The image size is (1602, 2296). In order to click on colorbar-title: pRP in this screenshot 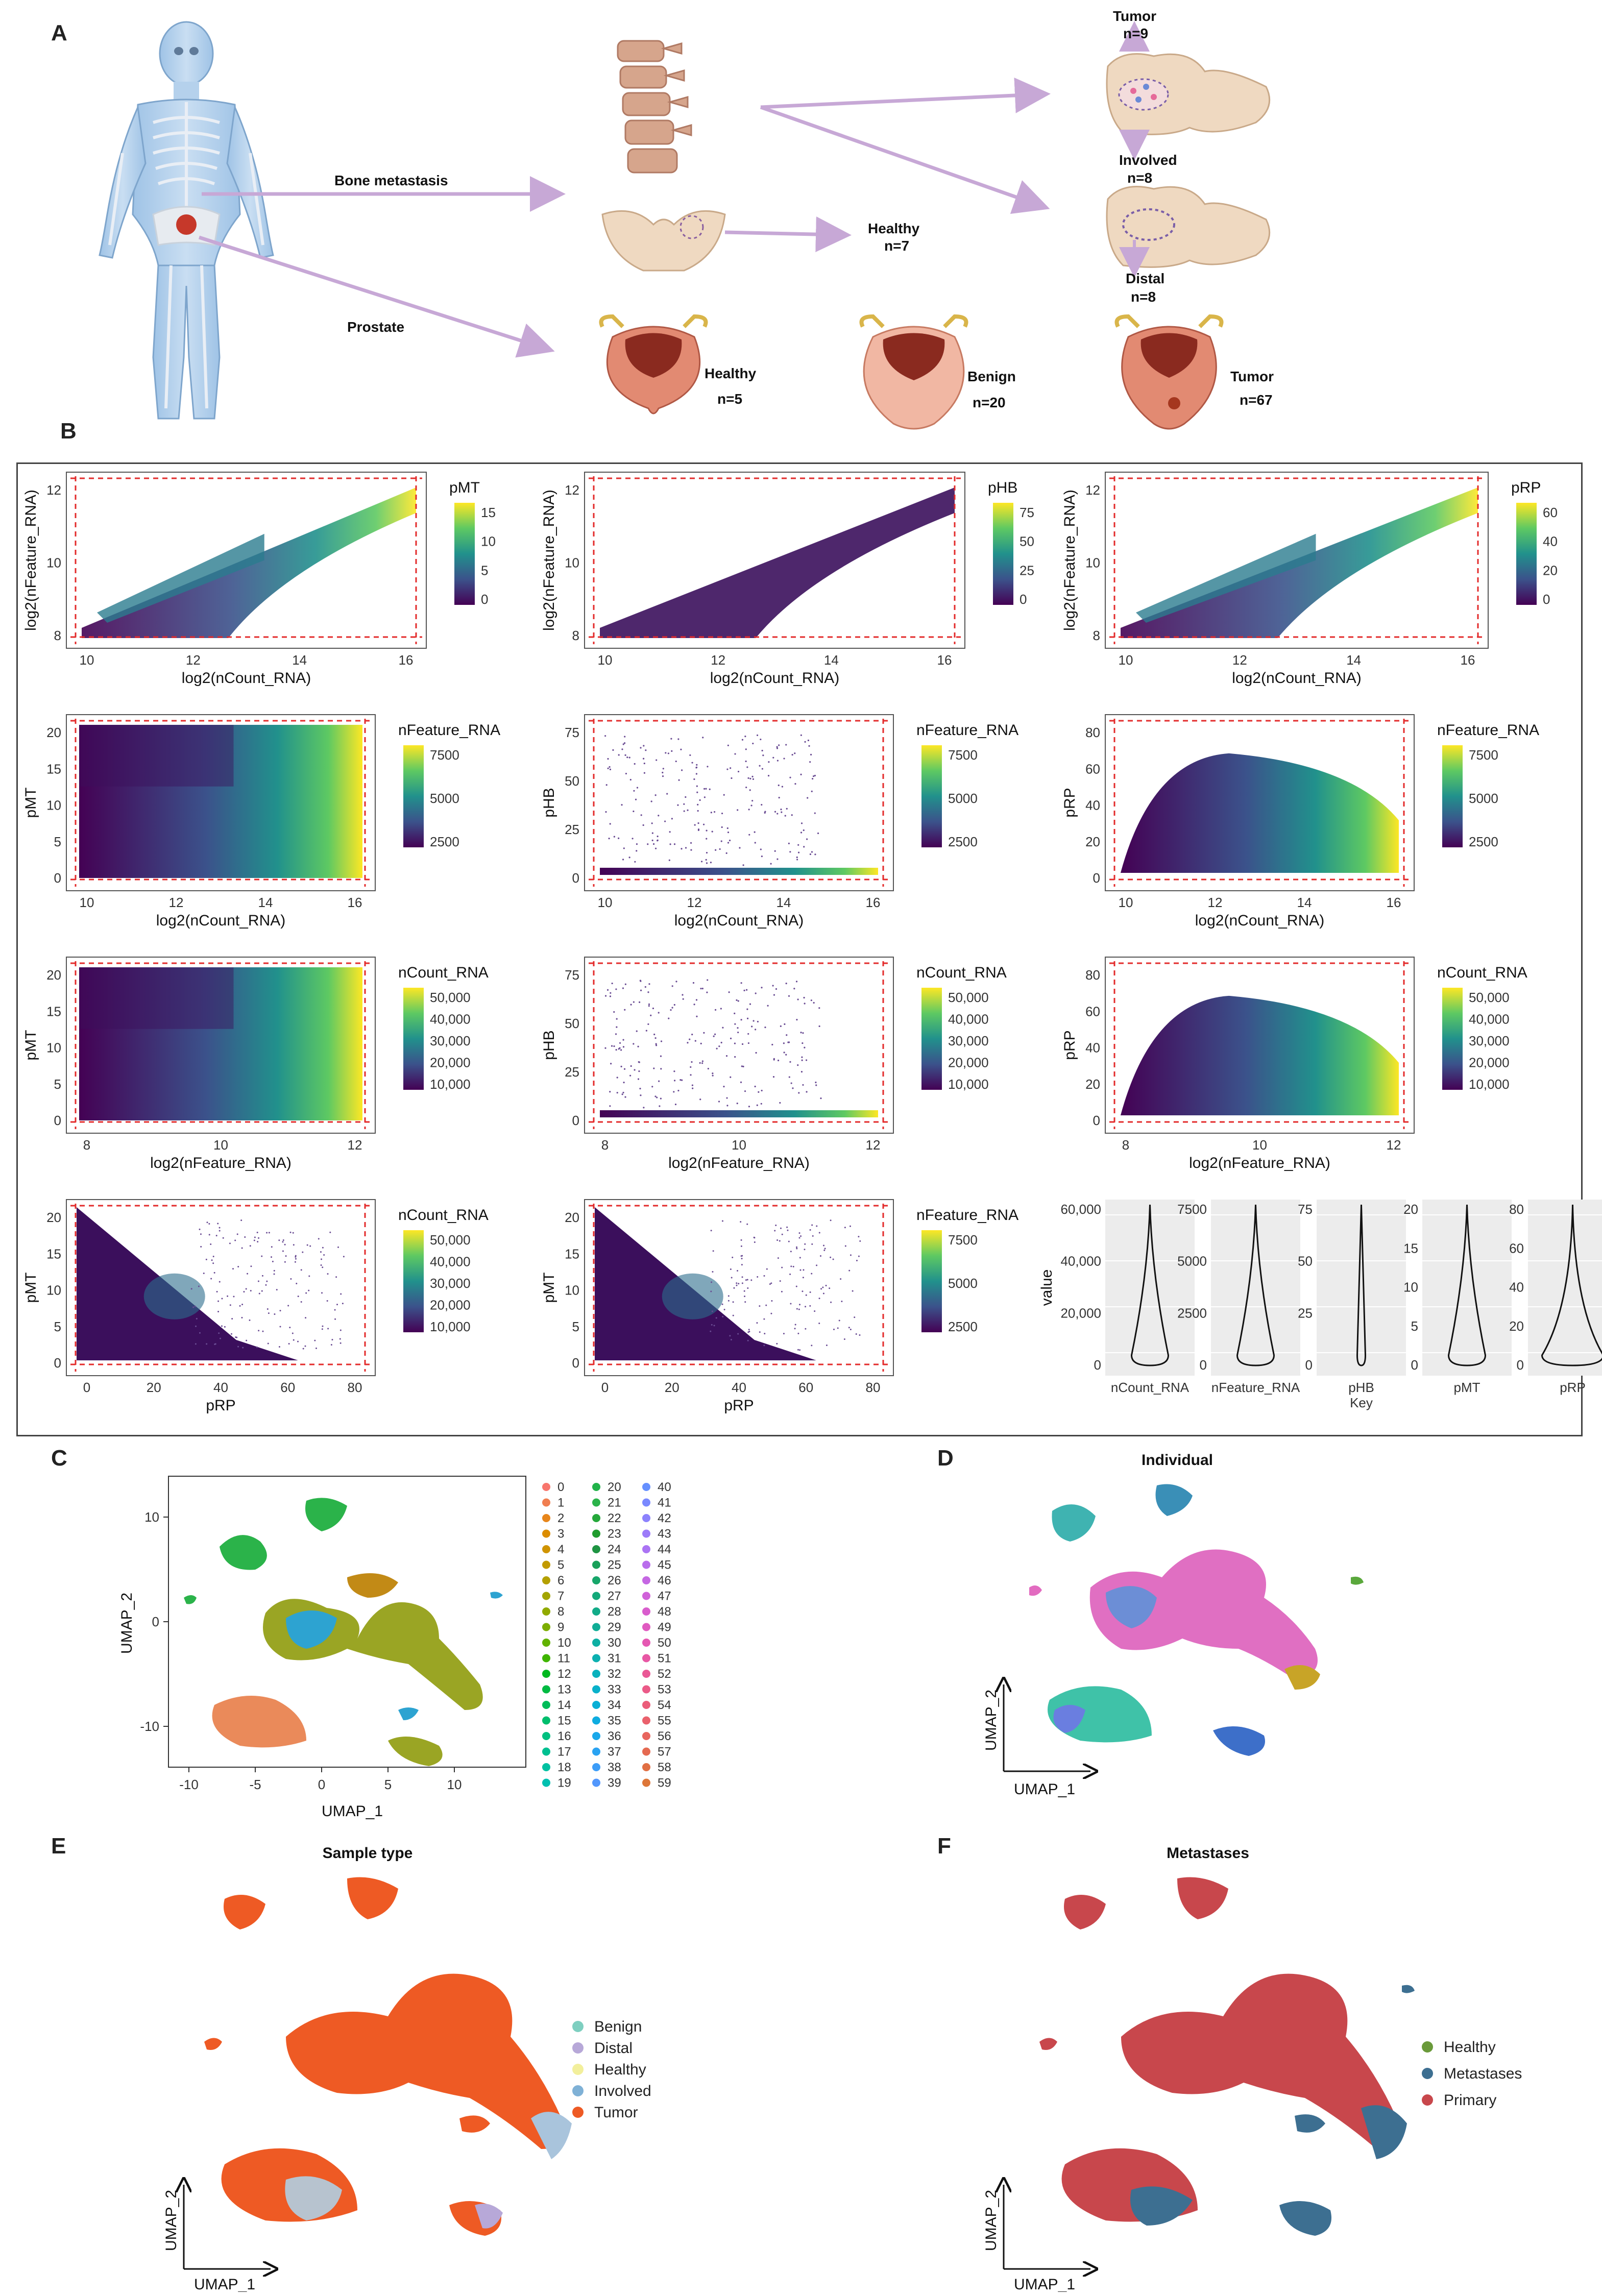, I will do `click(1526, 487)`.